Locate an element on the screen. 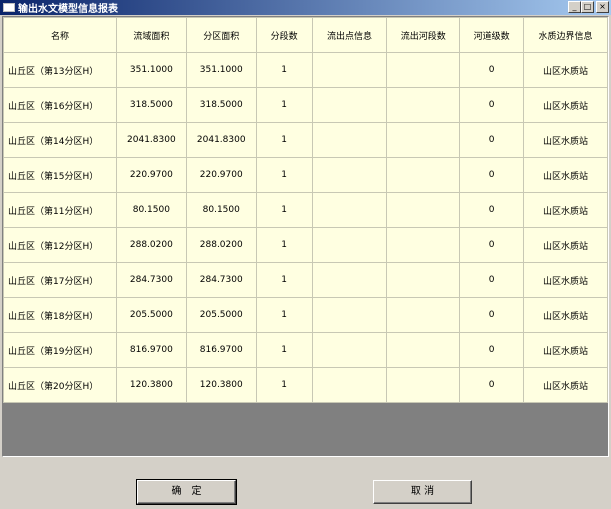  table-row: 山丘区（第13分区H） 351.1000 351.1000 1 0 山区水质站 is located at coordinates (305, 70).